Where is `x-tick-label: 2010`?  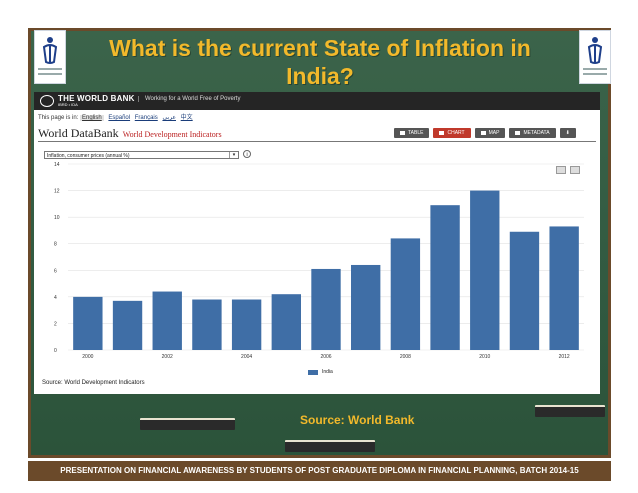
x-tick-label: 2010 is located at coordinates (484, 357).